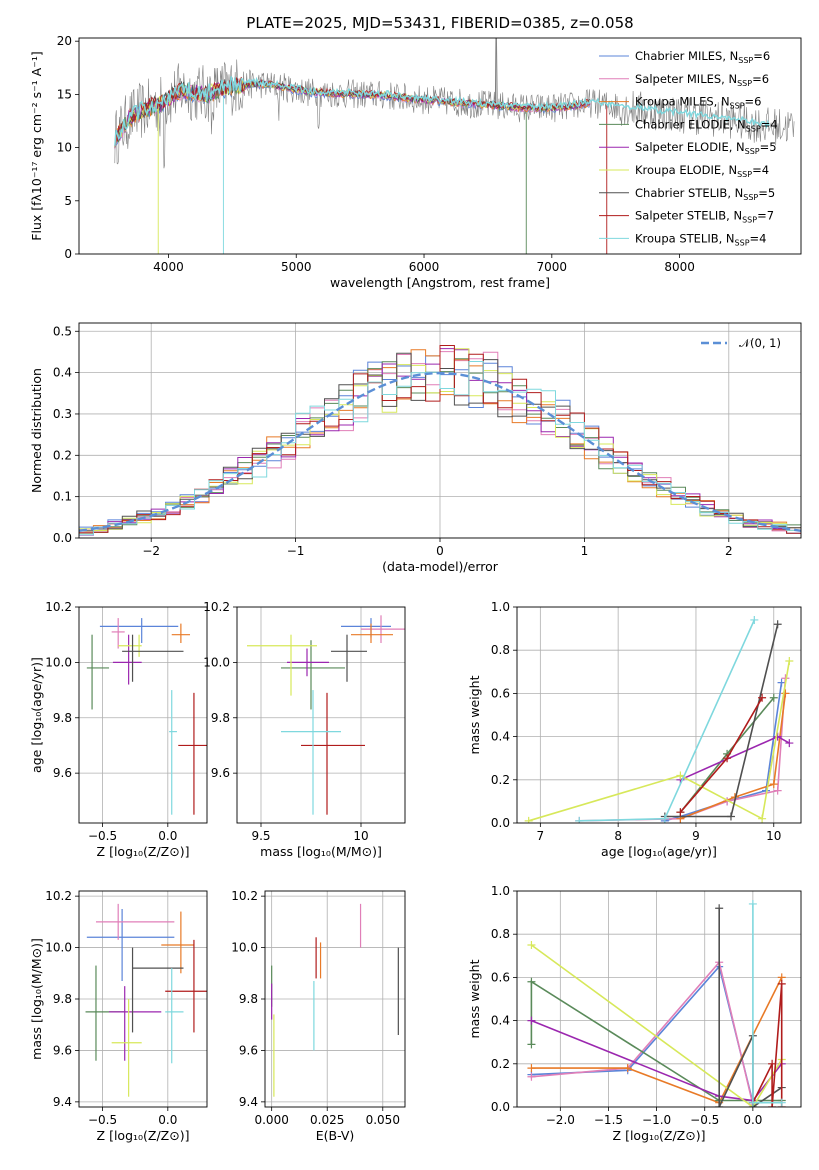 The image size is (819, 1170). Describe the element at coordinates (352, 112) in the screenshot. I see `model-line` at that location.